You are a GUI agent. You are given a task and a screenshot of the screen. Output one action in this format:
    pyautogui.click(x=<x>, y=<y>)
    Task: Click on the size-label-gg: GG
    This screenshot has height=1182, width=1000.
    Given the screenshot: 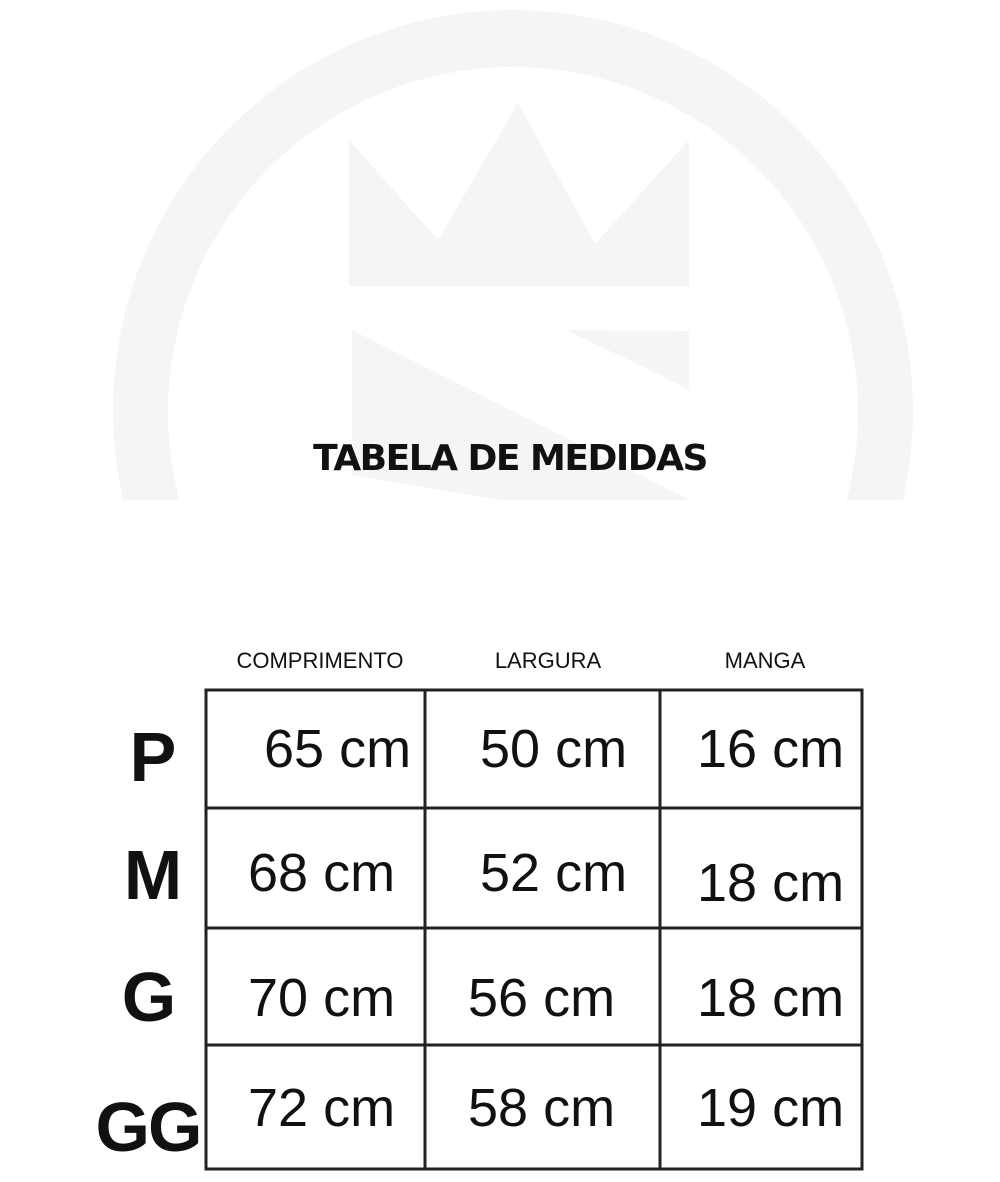 What is the action you would take?
    pyautogui.click(x=149, y=1127)
    